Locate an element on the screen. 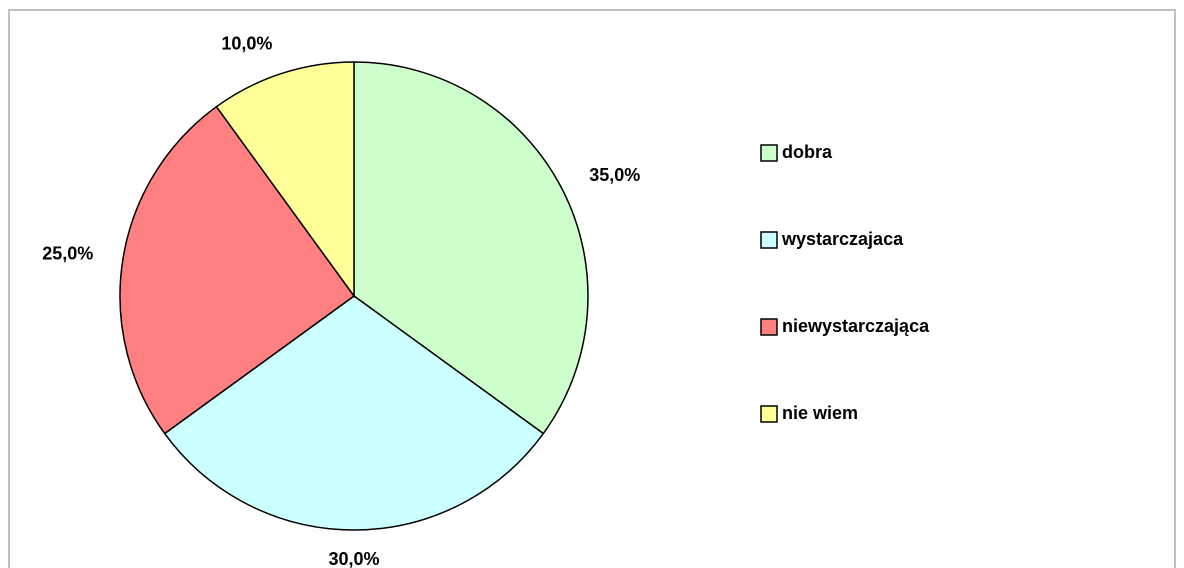 The image size is (1184, 568). data-label: 30,0% is located at coordinates (353, 558).